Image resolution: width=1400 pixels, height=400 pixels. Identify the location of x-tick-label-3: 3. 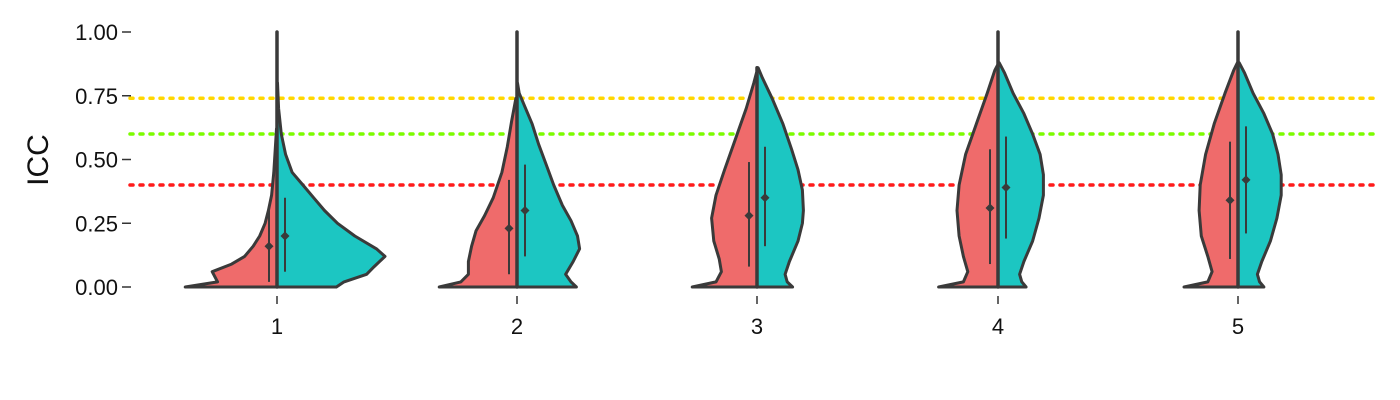
(757, 326).